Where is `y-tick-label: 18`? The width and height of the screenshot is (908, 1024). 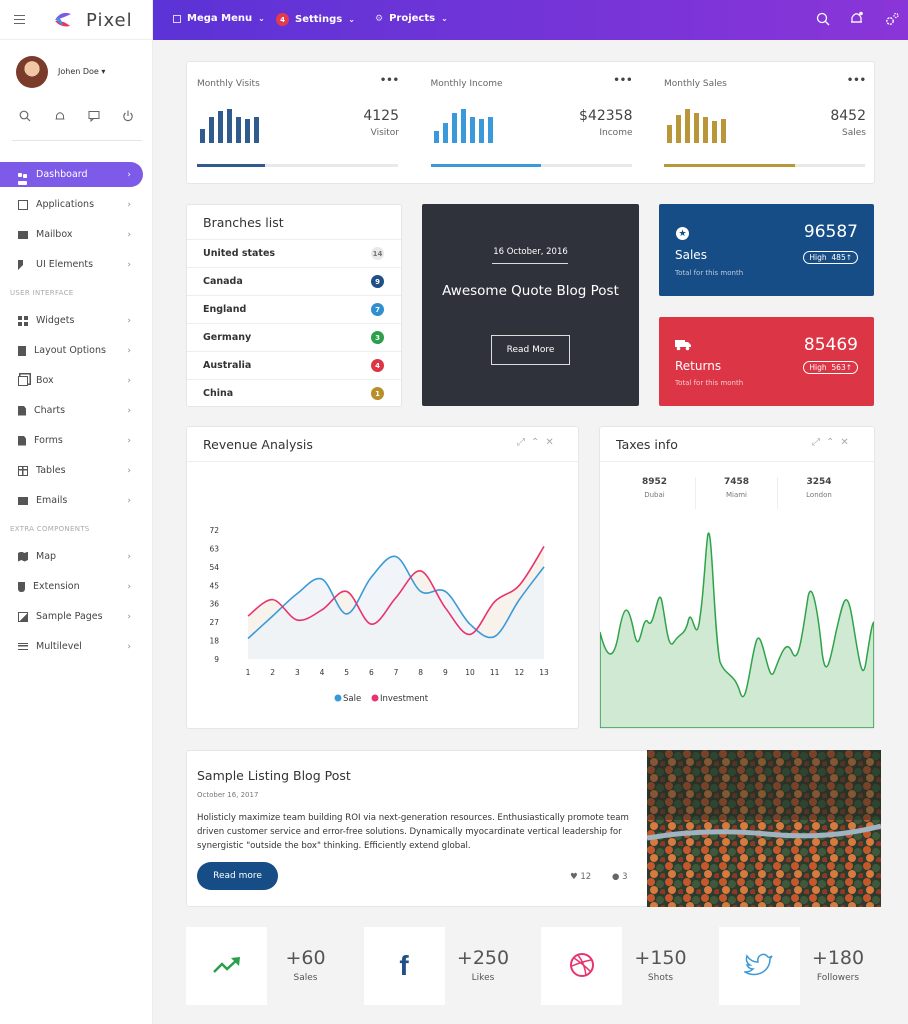
y-tick-label: 18 is located at coordinates (214, 641).